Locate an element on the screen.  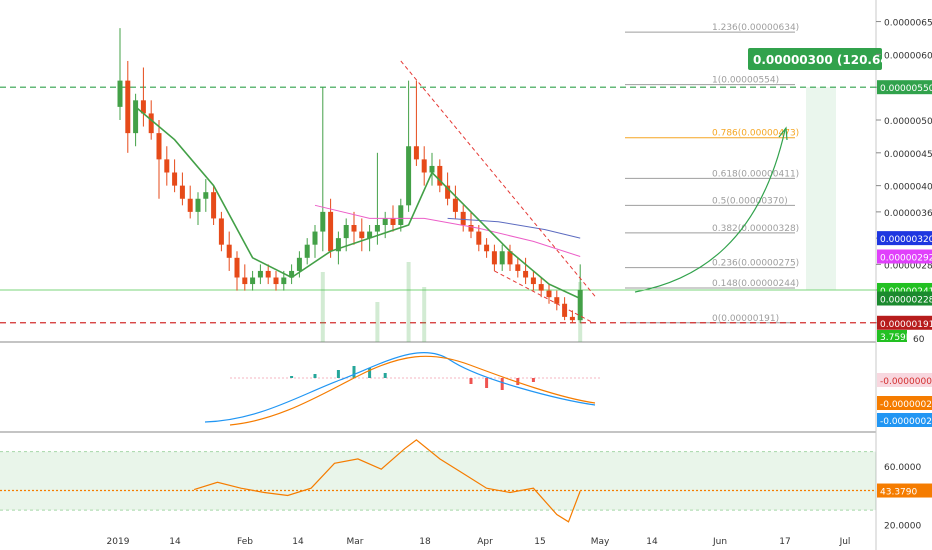
rsi-band is located at coordinates (438, 481).